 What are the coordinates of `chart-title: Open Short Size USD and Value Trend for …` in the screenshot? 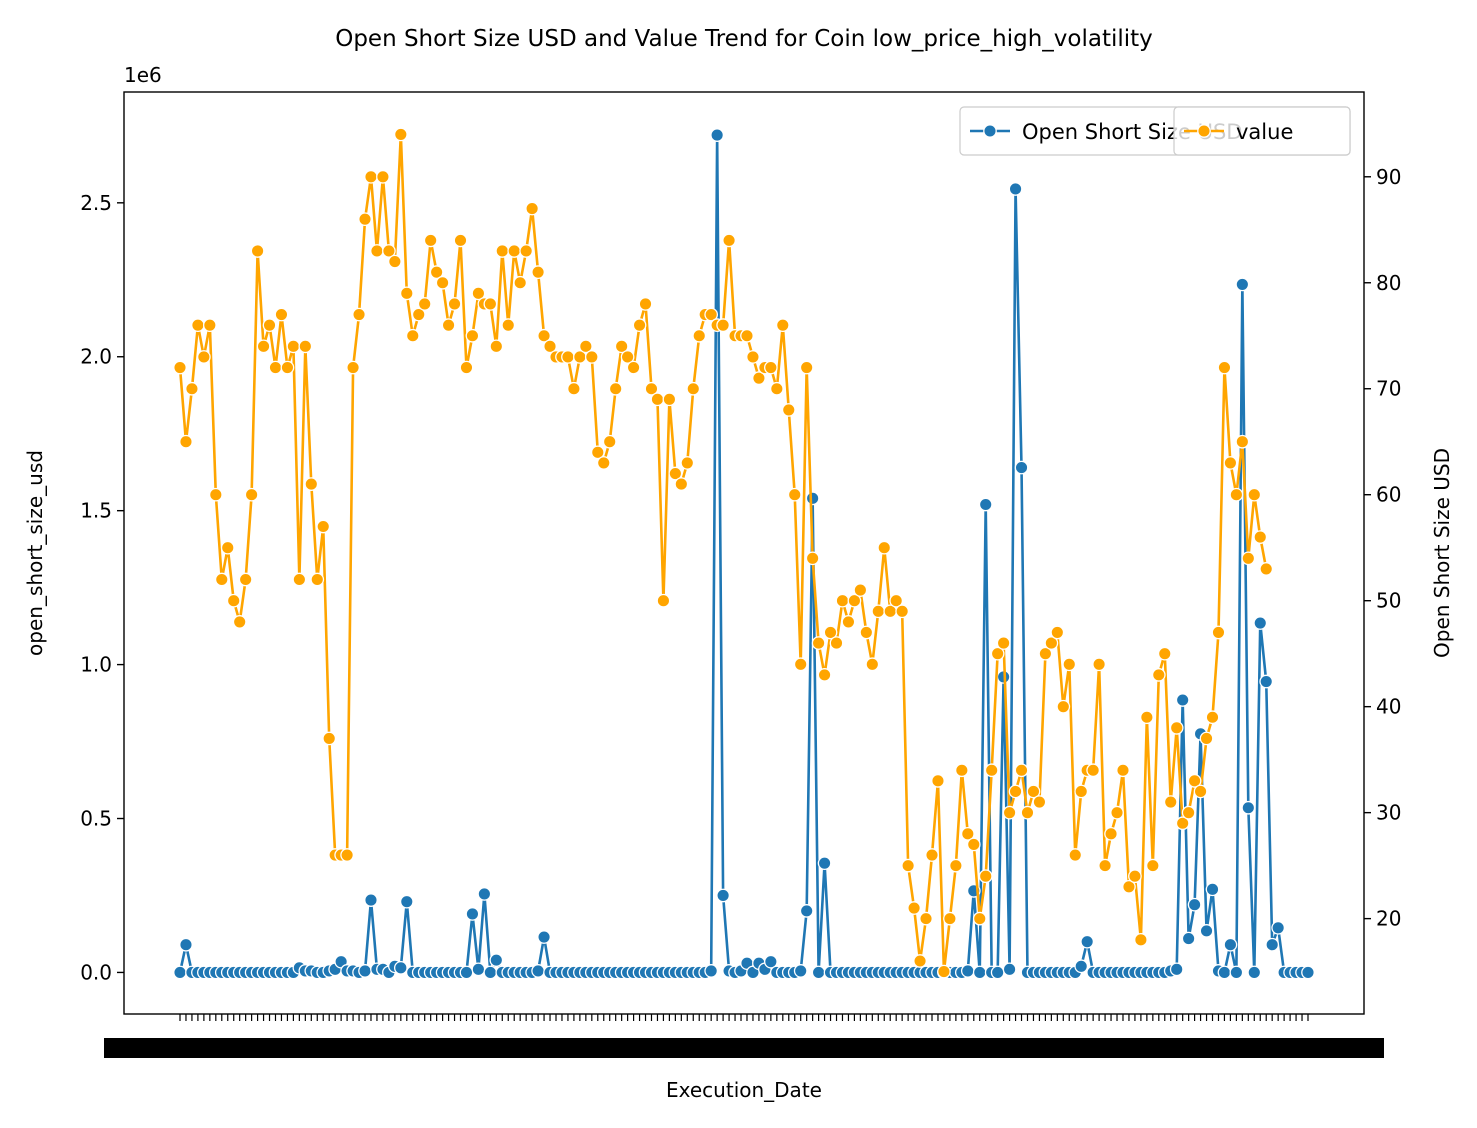 It's located at (744, 39).